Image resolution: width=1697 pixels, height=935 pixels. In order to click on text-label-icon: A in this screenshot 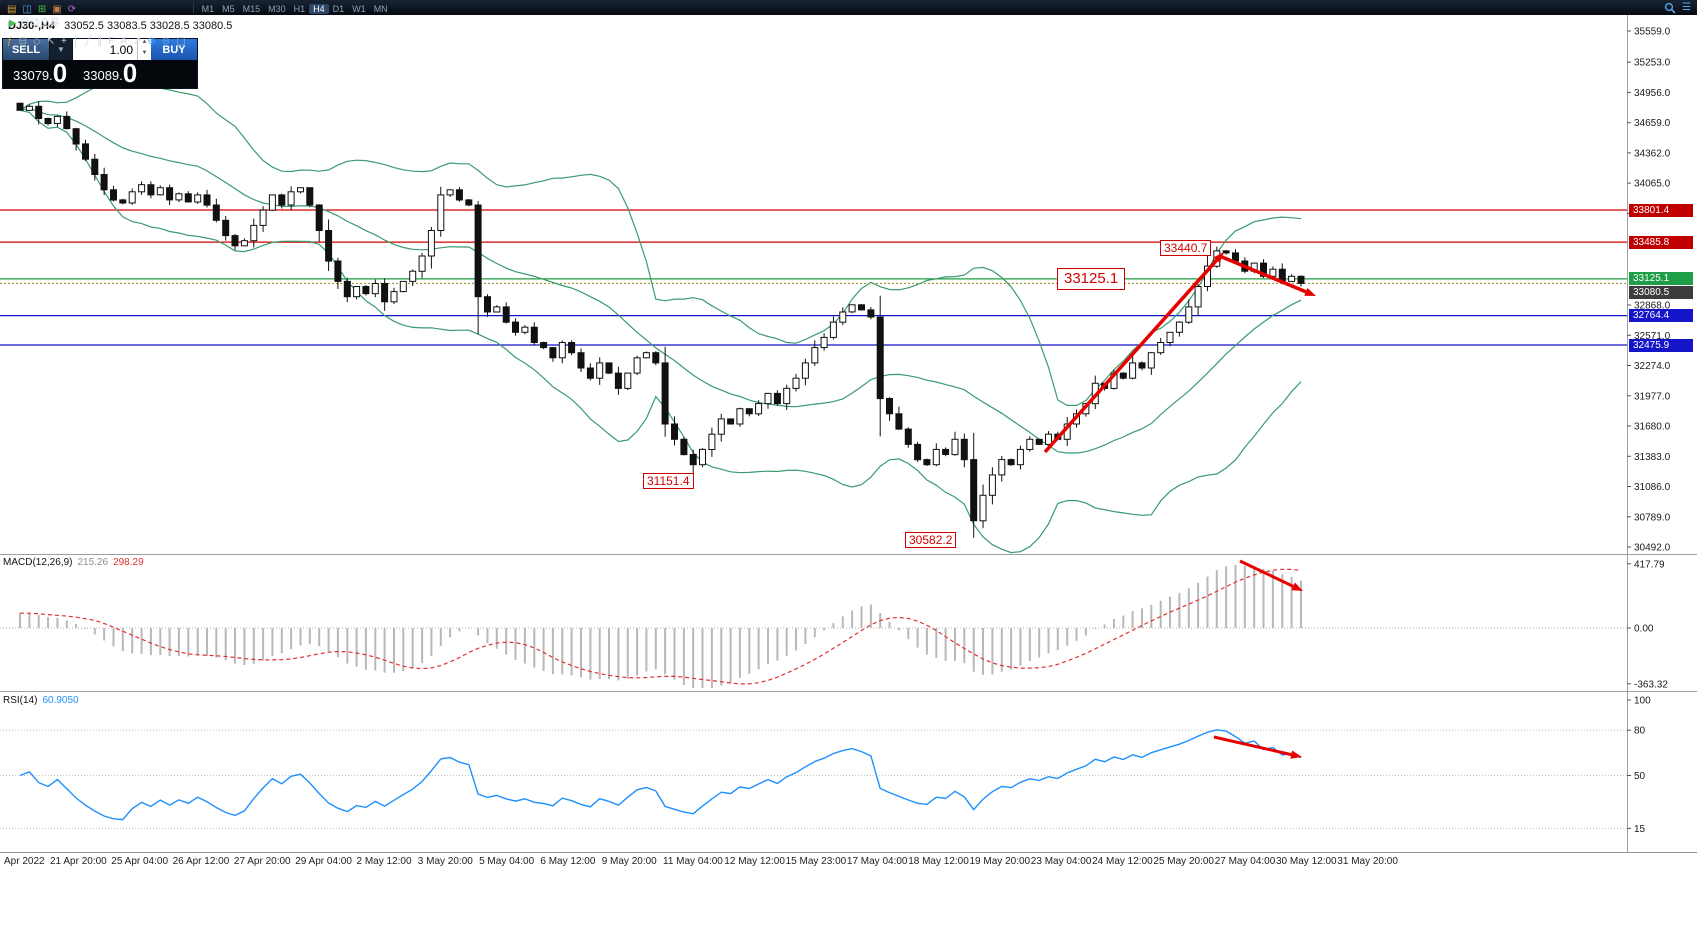, I will do `click(123, 41)`.